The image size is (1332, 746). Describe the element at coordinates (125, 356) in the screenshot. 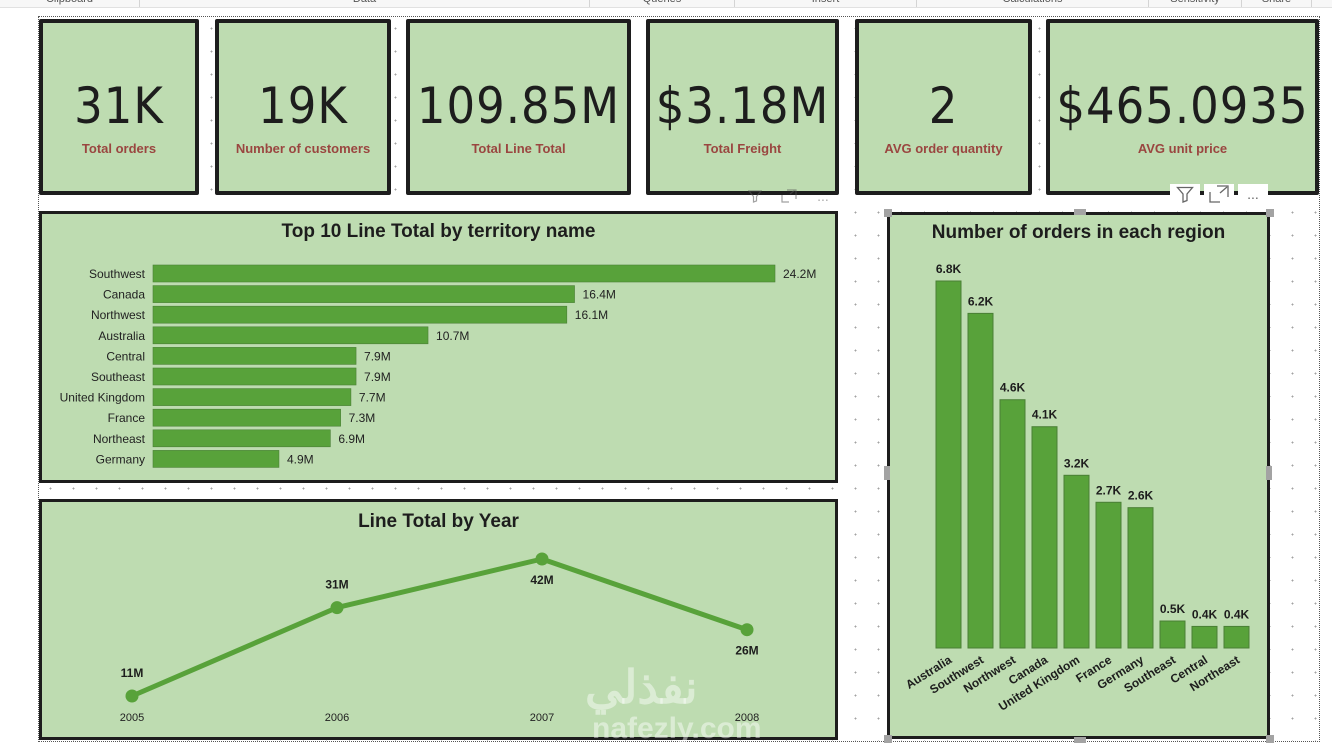

I see `category-label: Central` at that location.